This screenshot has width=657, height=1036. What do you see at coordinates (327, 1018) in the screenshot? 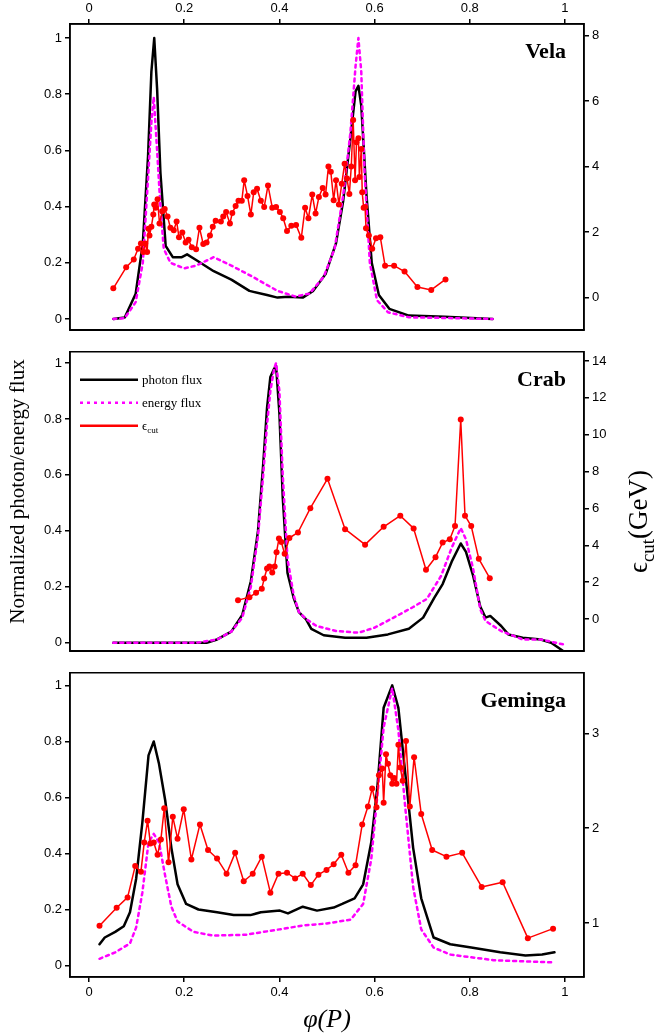
I see `x-axis-title: φ(P)` at bounding box center [327, 1018].